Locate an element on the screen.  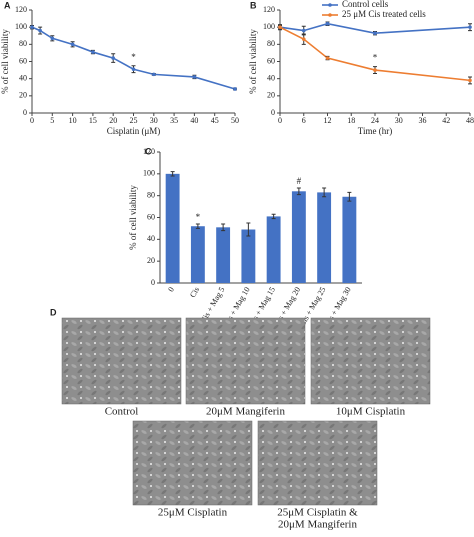
x-axis-label: Time (hr) is located at coordinates (375, 131).